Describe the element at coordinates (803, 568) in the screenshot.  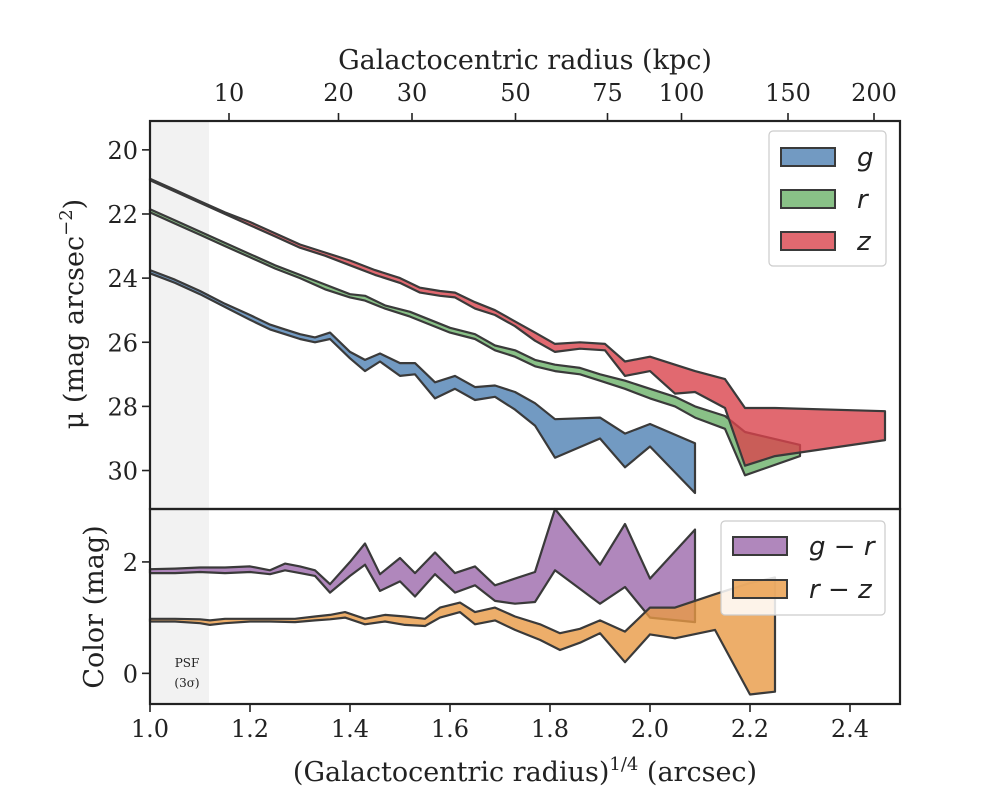
I see `legend-bottom: g − r r − z` at that location.